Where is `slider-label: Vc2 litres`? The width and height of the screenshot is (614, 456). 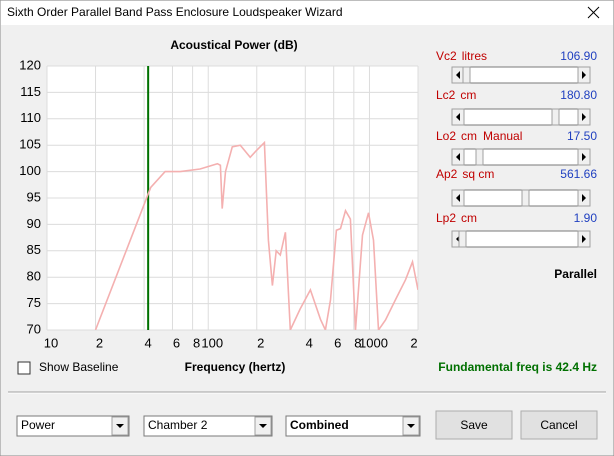
slider-label: Vc2 litres is located at coordinates (461, 56).